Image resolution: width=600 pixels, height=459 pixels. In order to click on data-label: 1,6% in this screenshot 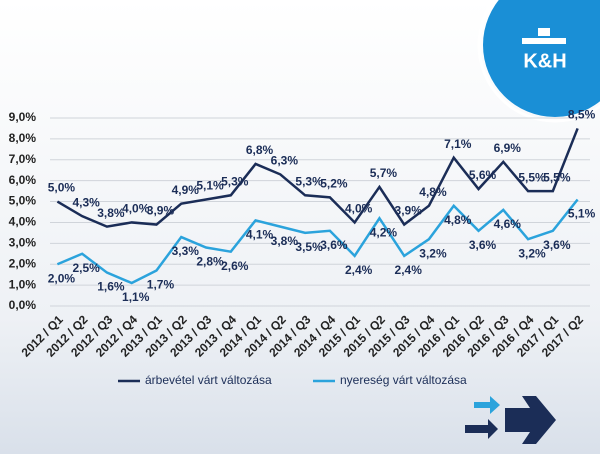, I will do `click(111, 287)`.